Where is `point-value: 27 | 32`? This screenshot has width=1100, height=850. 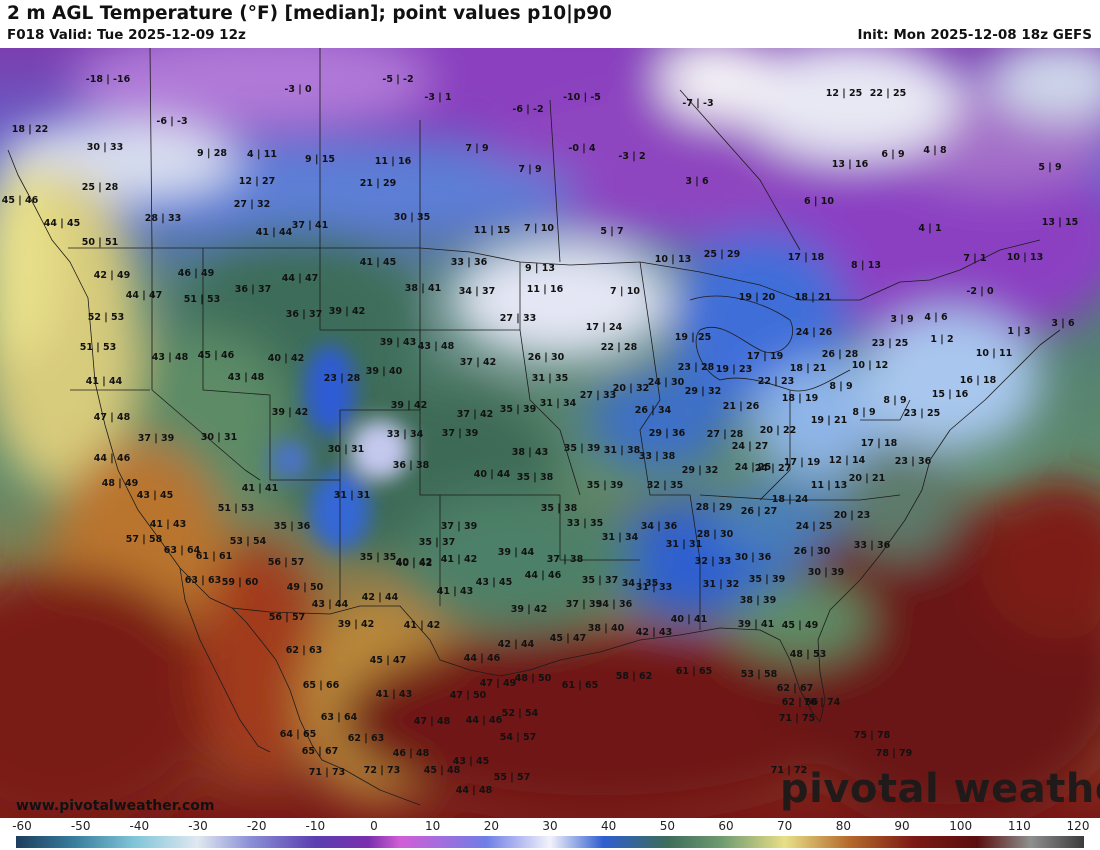
point-value: 27 | 32 is located at coordinates (252, 204).